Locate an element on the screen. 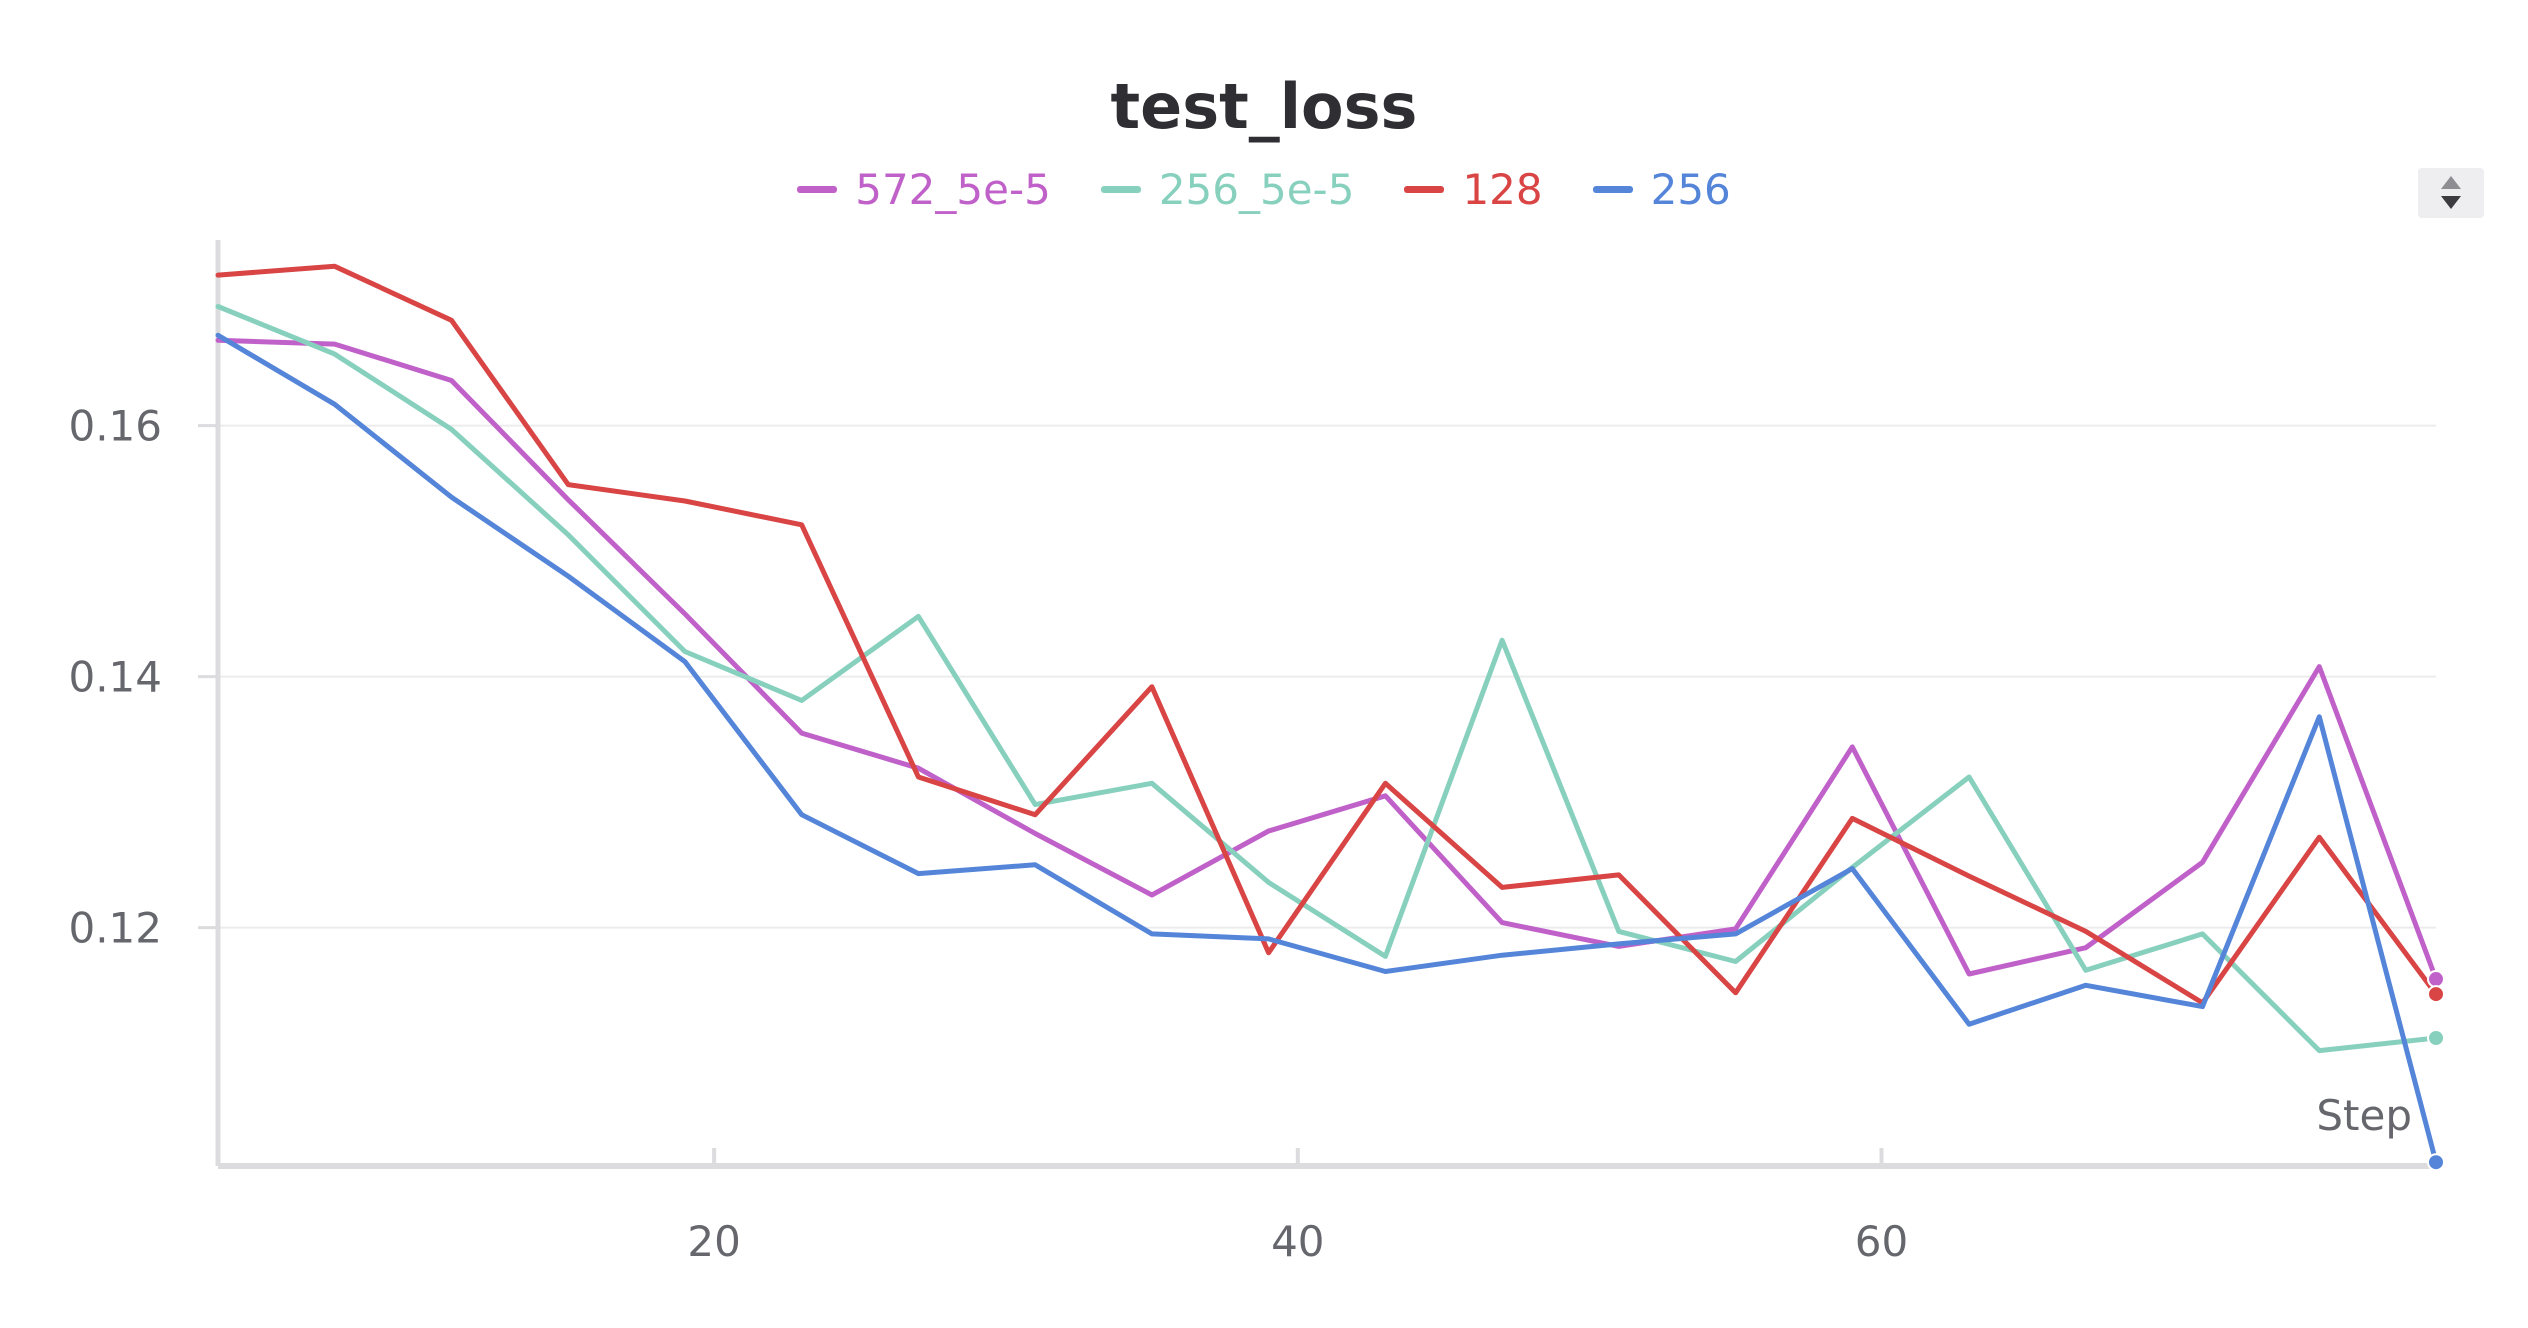 This screenshot has width=2528, height=1328. legend-item: 256_5e-5 is located at coordinates (1227, 189).